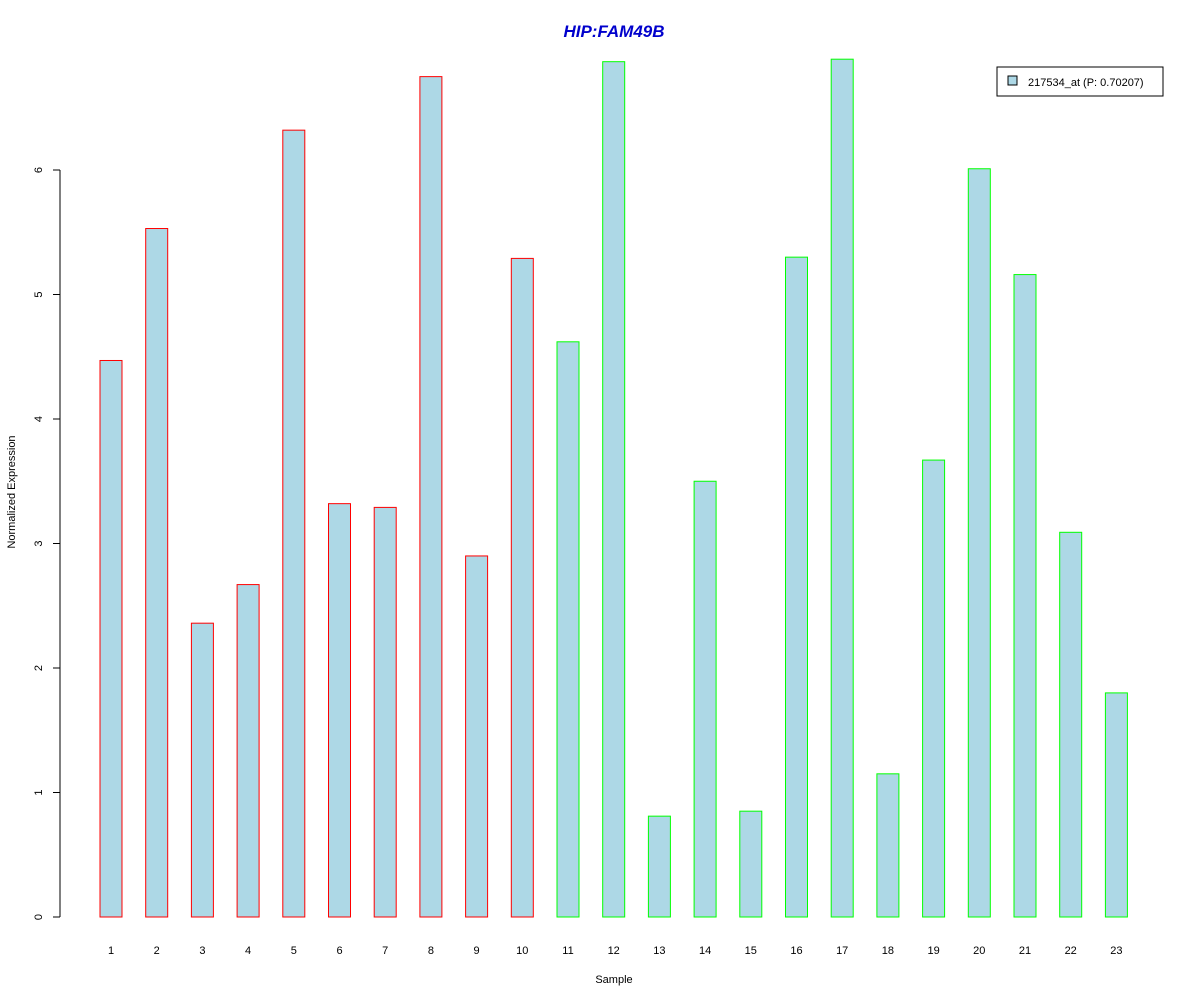  I want to click on legend: 217534_at (P: 0.70207), so click(1080, 81).